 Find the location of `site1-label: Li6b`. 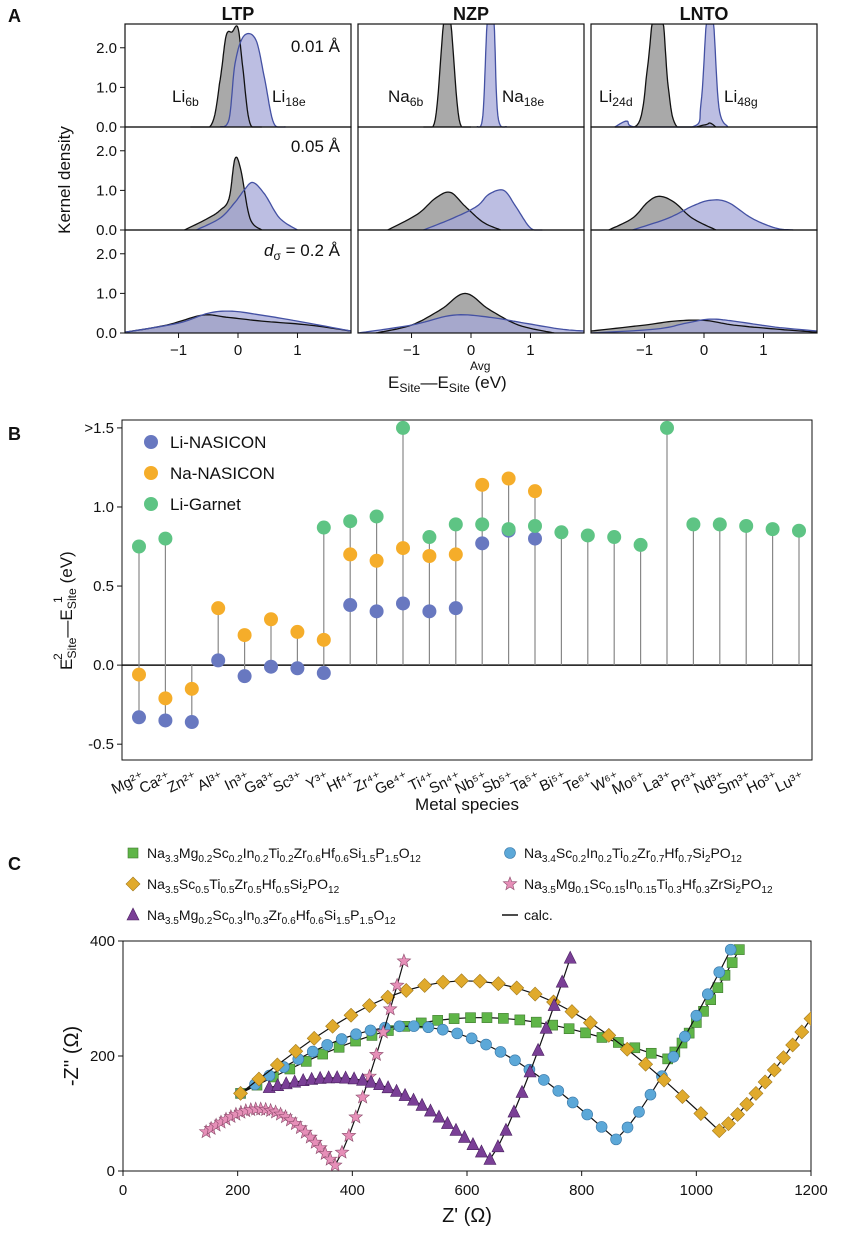

site1-label: Li6b is located at coordinates (185, 98).